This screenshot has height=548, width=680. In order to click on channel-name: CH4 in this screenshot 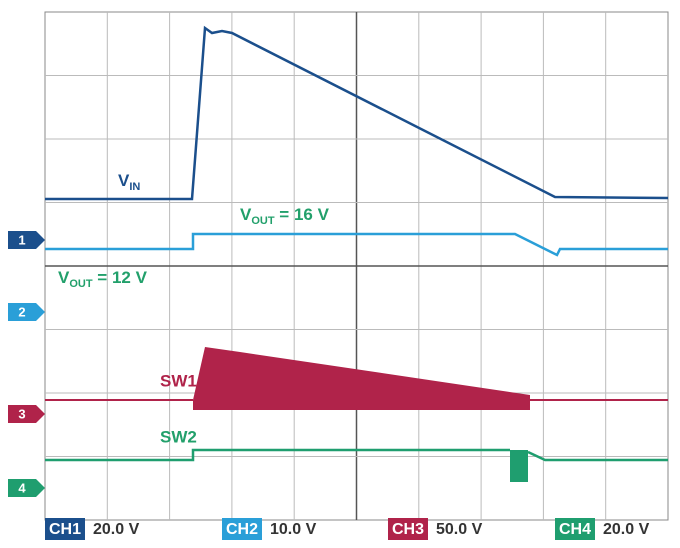, I will do `click(575, 529)`.